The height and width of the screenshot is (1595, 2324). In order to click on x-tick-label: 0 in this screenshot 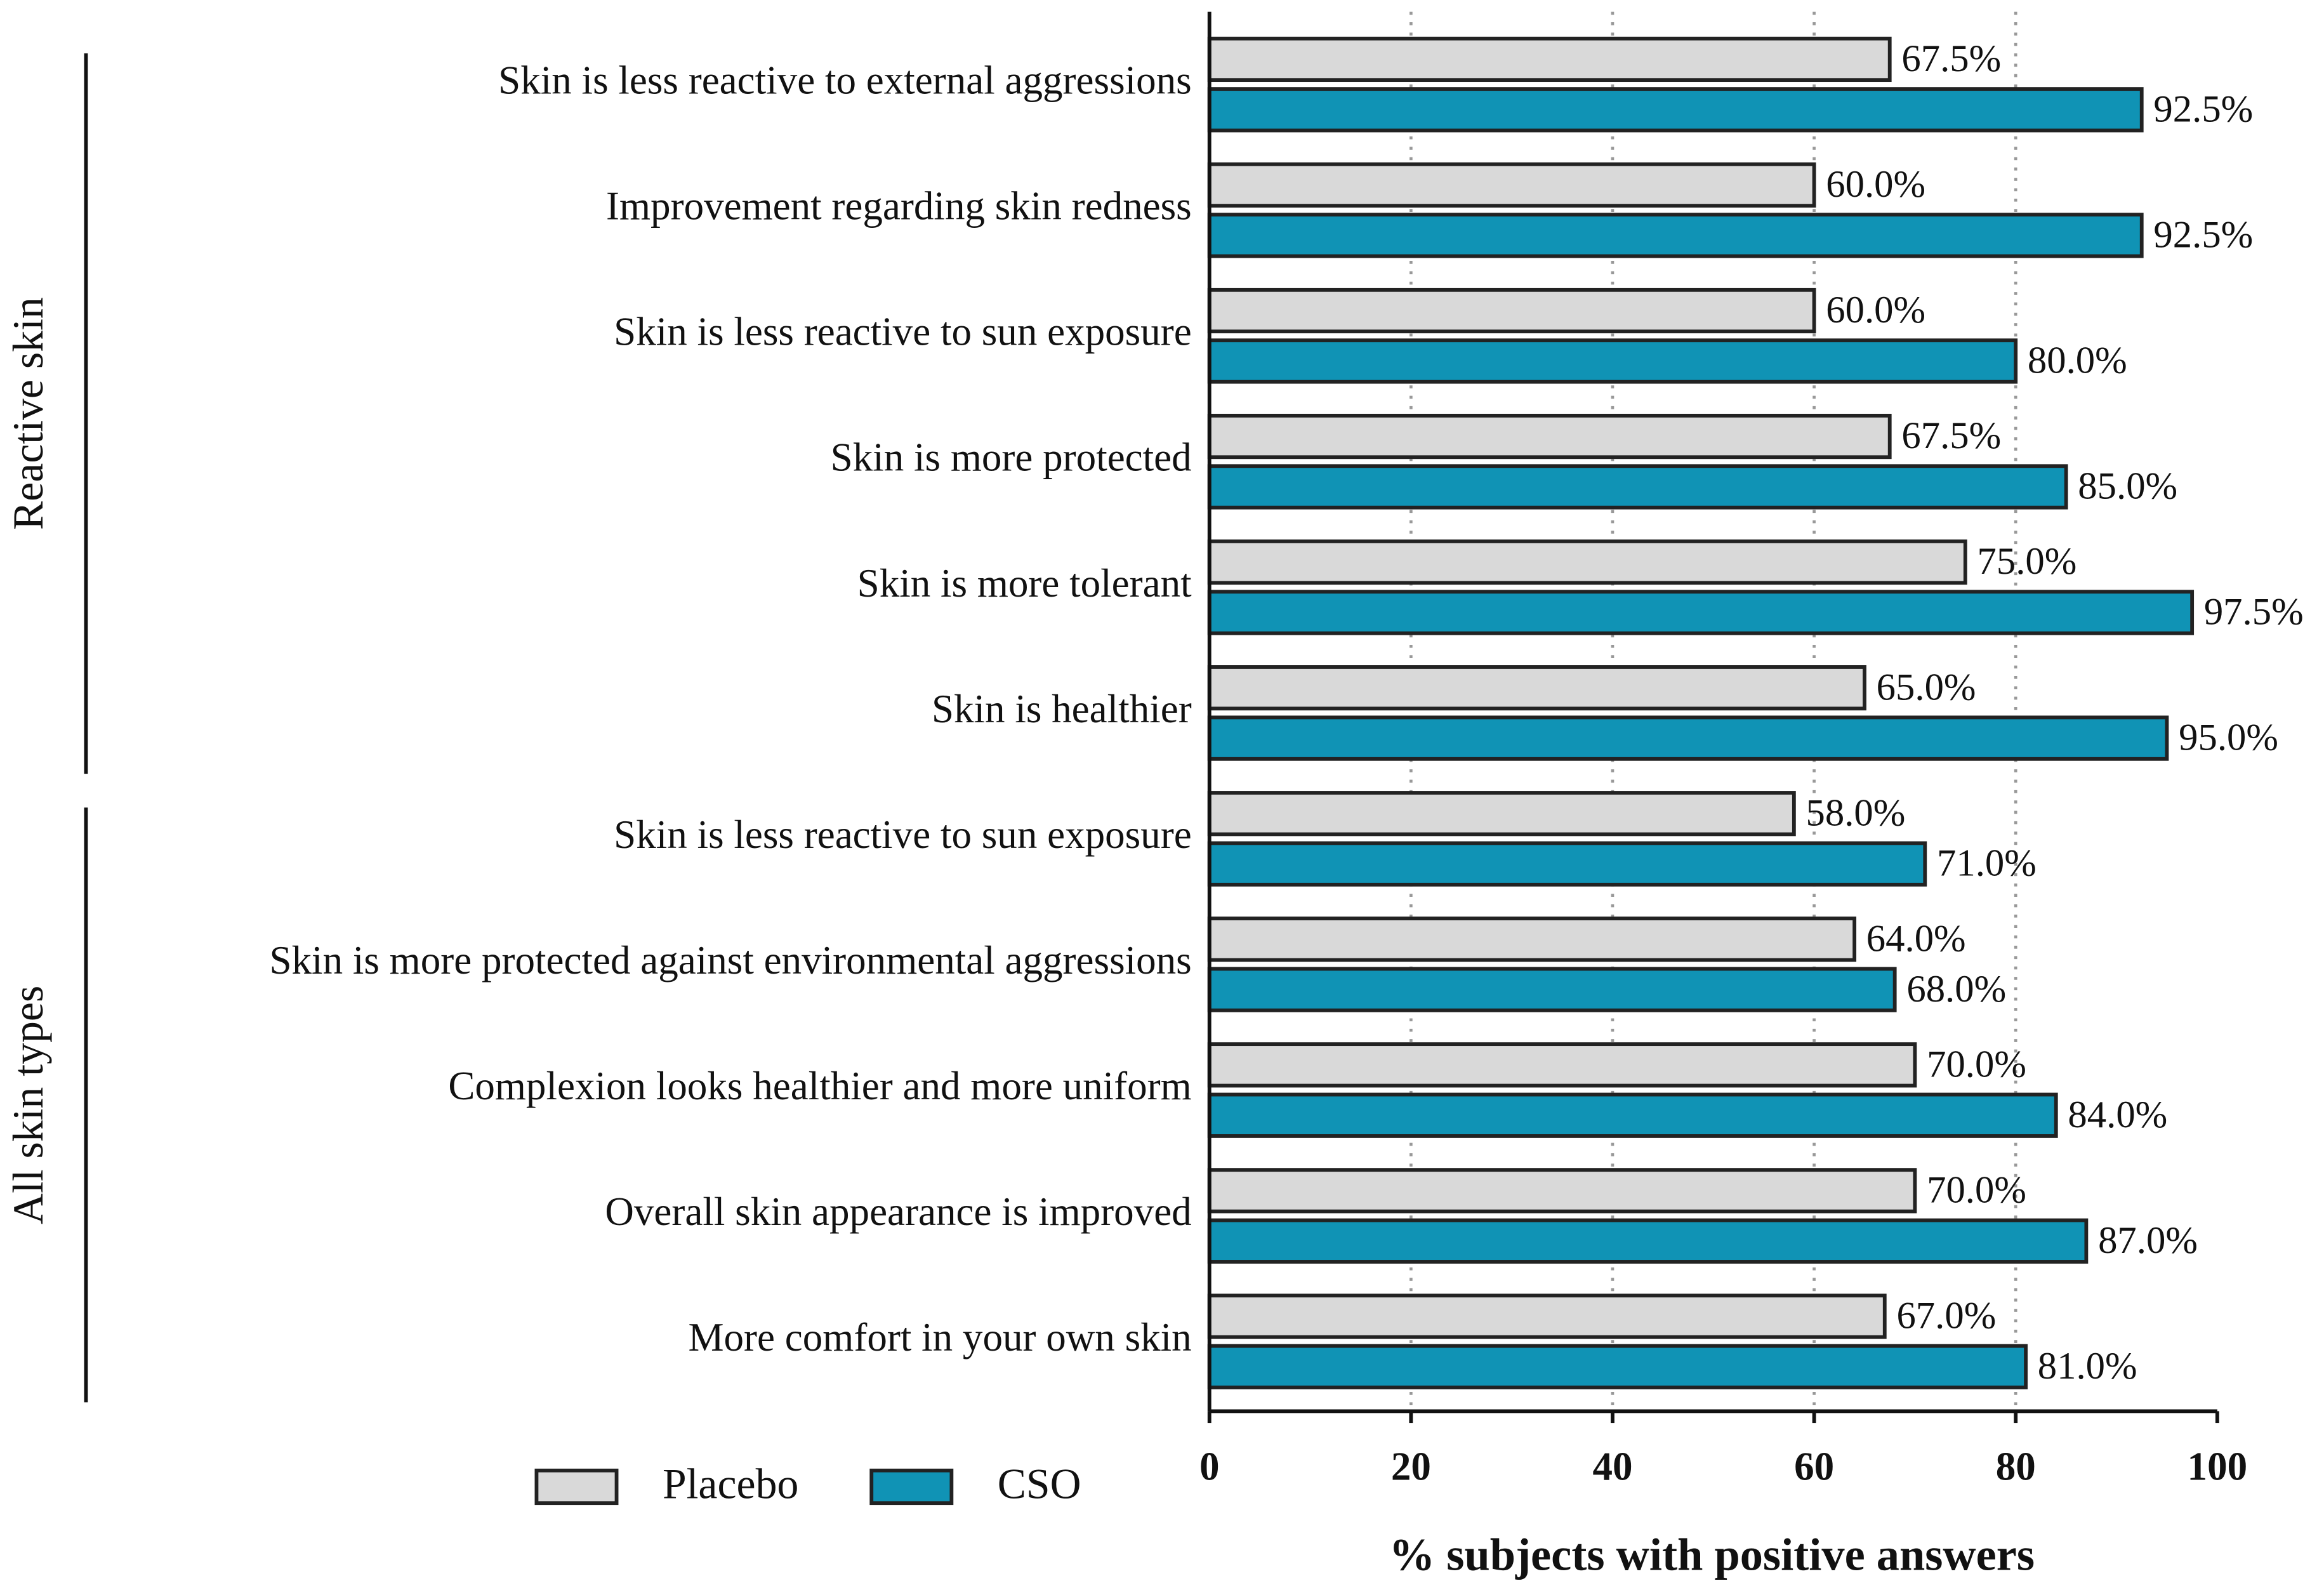, I will do `click(1209, 1466)`.